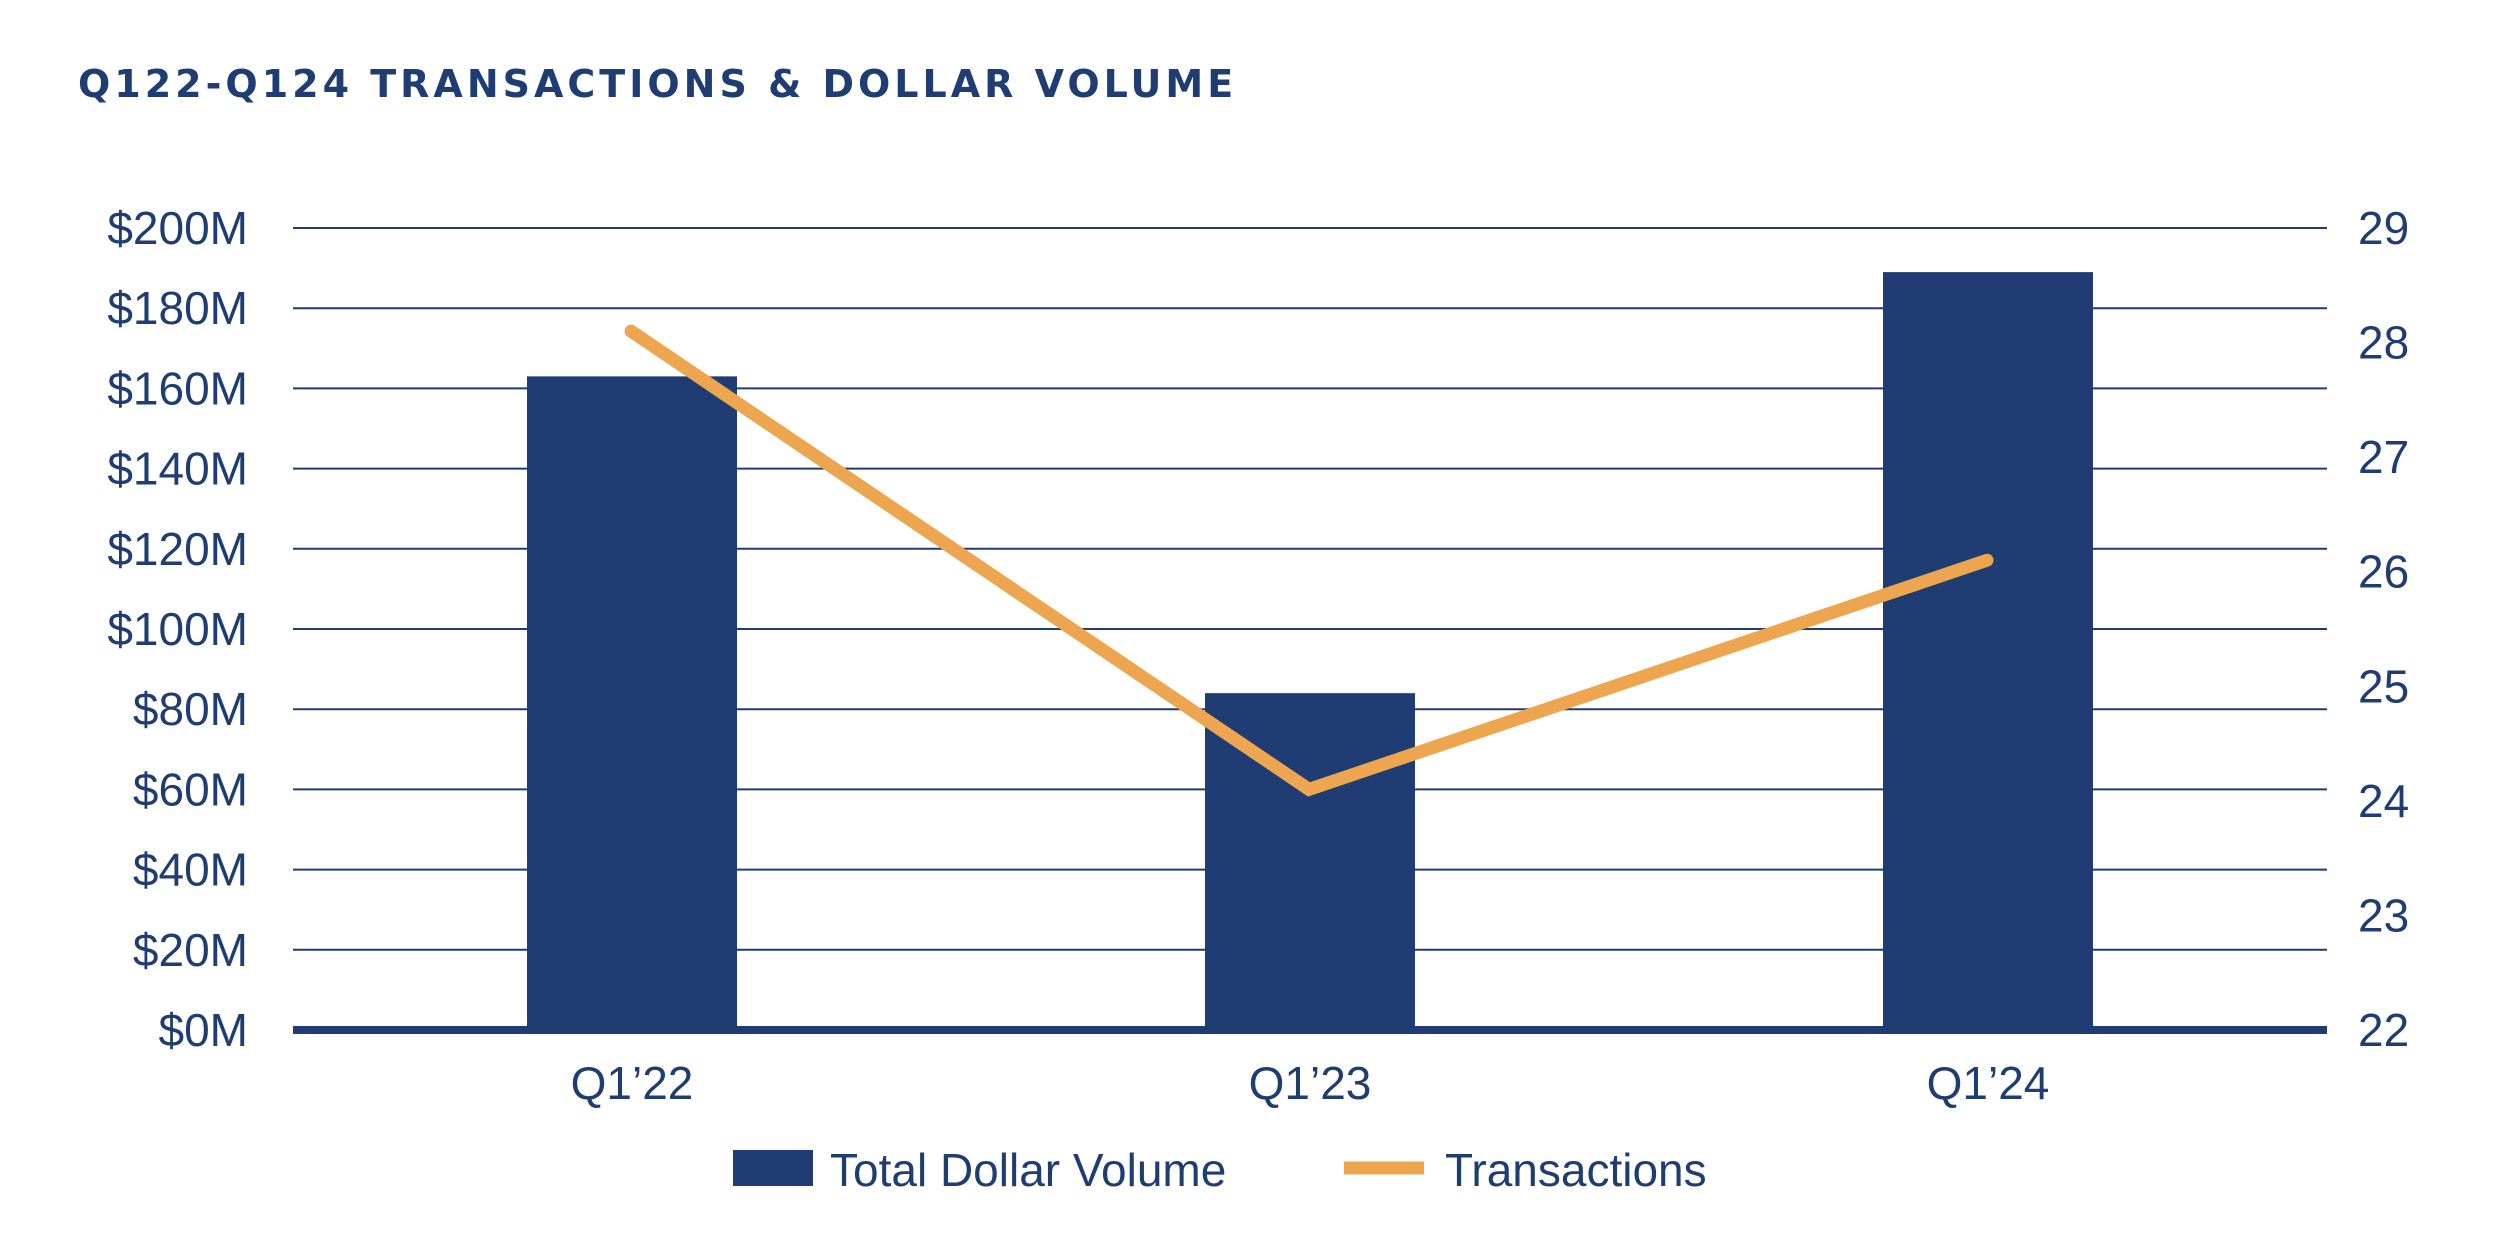  What do you see at coordinates (203, 1030) in the screenshot?
I see `left-tick-label: $0M` at bounding box center [203, 1030].